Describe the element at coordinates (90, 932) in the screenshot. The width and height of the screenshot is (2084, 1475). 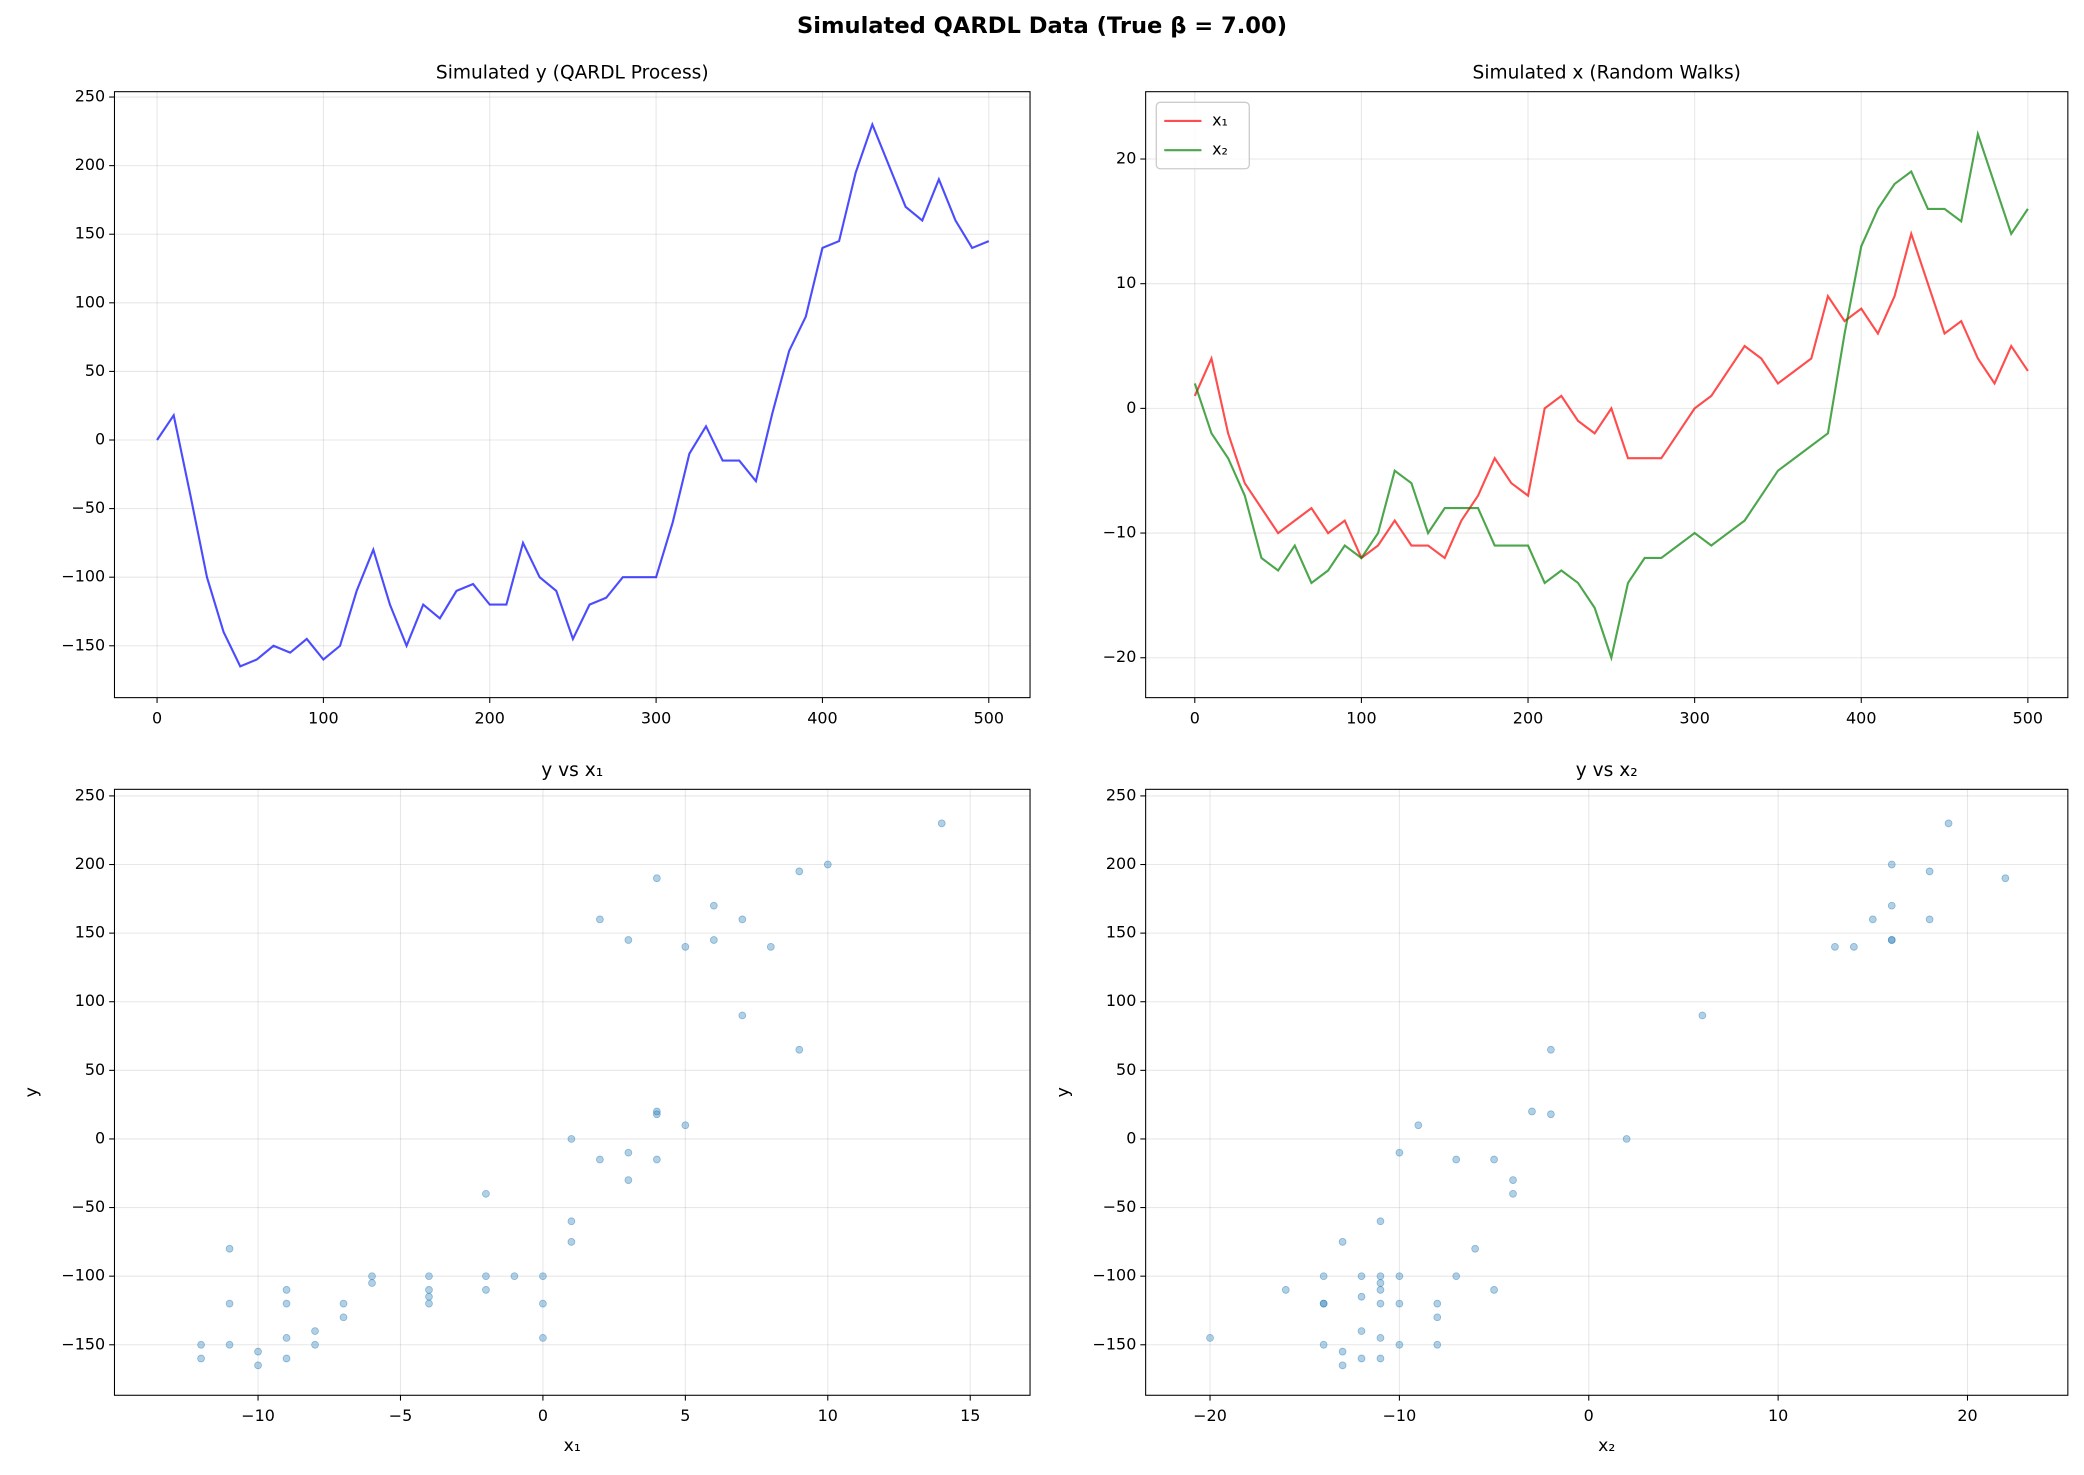
I see `y-tick-label: 150` at that location.